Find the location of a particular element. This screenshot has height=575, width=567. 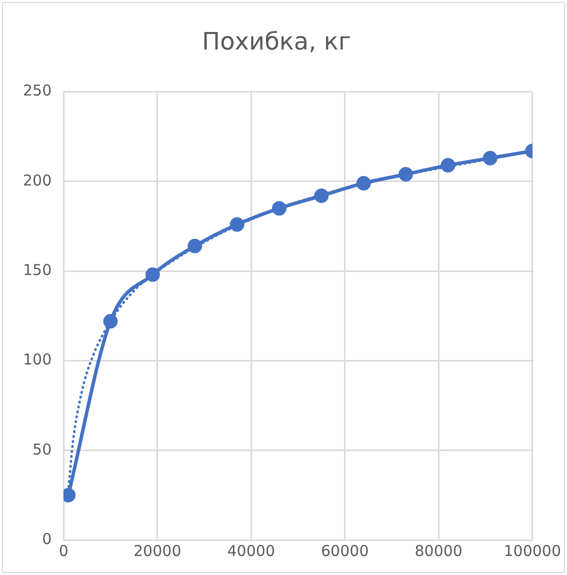

y-tick-label: 250 is located at coordinates (37, 91).